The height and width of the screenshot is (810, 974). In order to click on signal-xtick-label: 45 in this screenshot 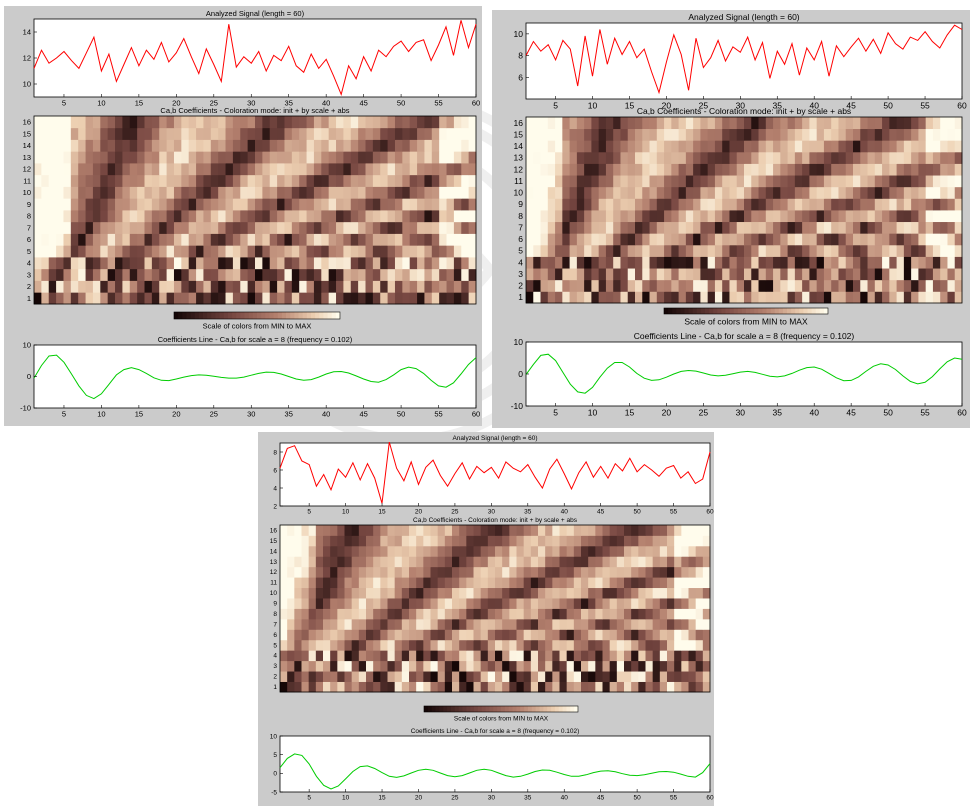, I will do `click(363, 103)`.